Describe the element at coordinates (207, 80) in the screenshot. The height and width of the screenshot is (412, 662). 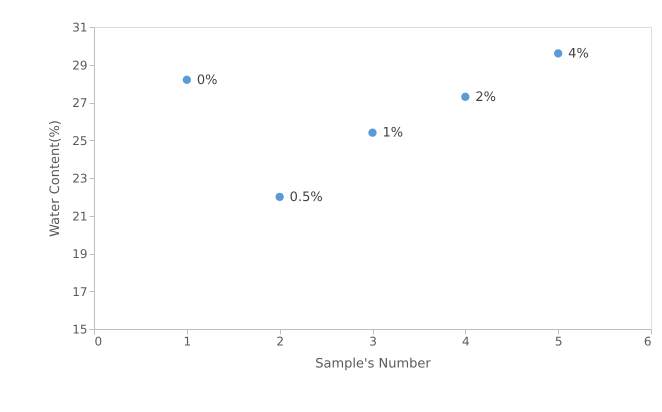
I see `annotation: 0%` at that location.